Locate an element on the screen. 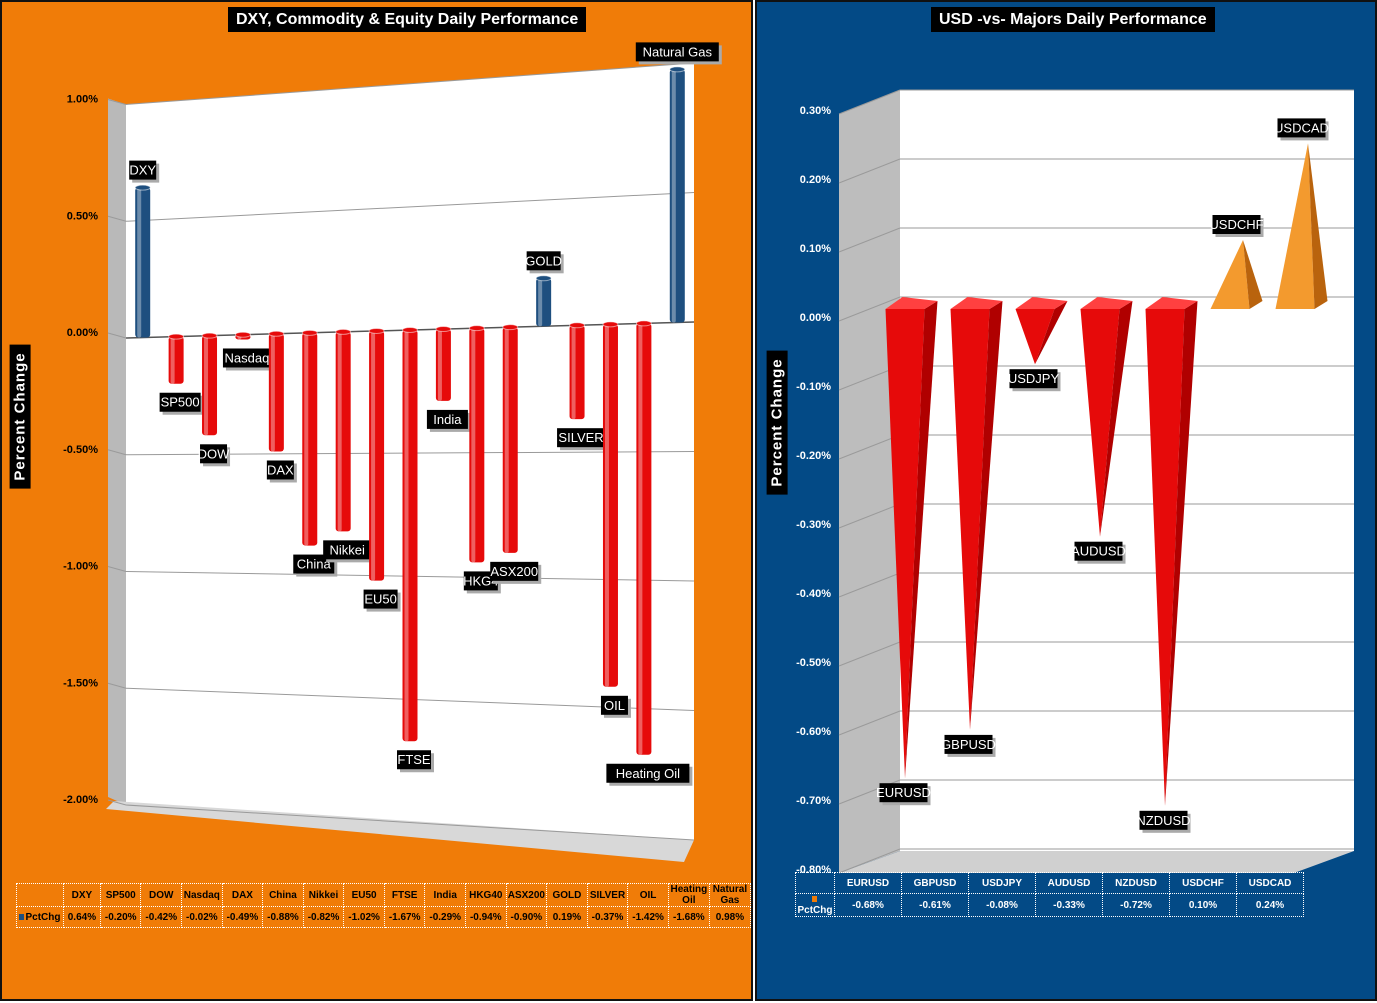 Image resolution: width=1377 pixels, height=1003 pixels. bar-hkg40 is located at coordinates (476, 444).